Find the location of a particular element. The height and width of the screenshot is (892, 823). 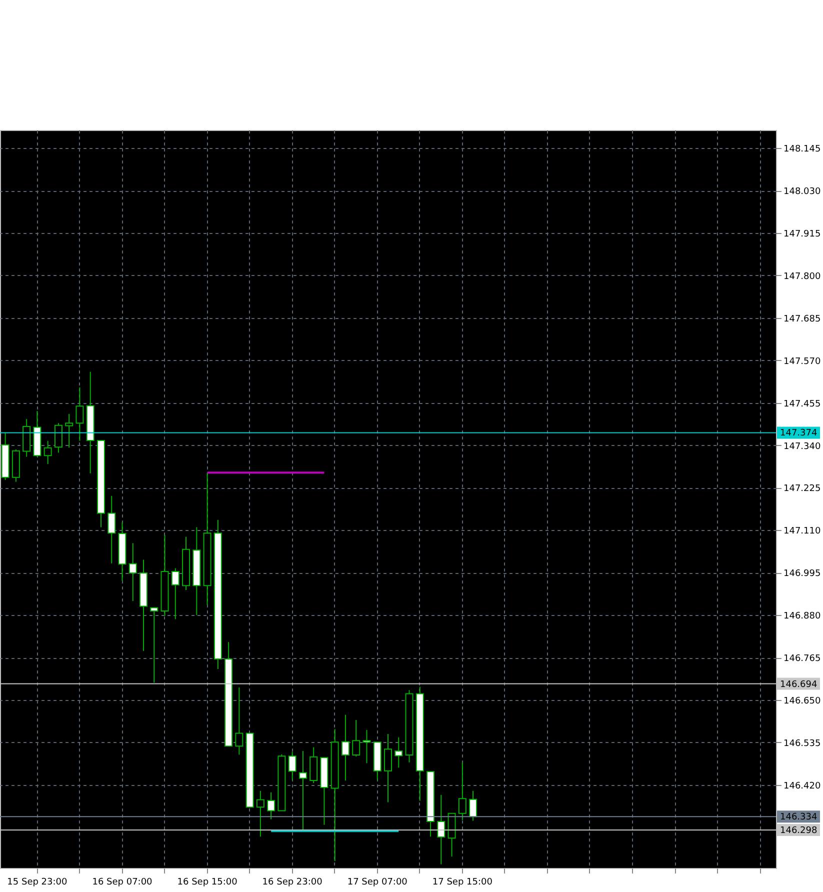

x-tick-label: 16 Sep 07:00 is located at coordinates (122, 883).